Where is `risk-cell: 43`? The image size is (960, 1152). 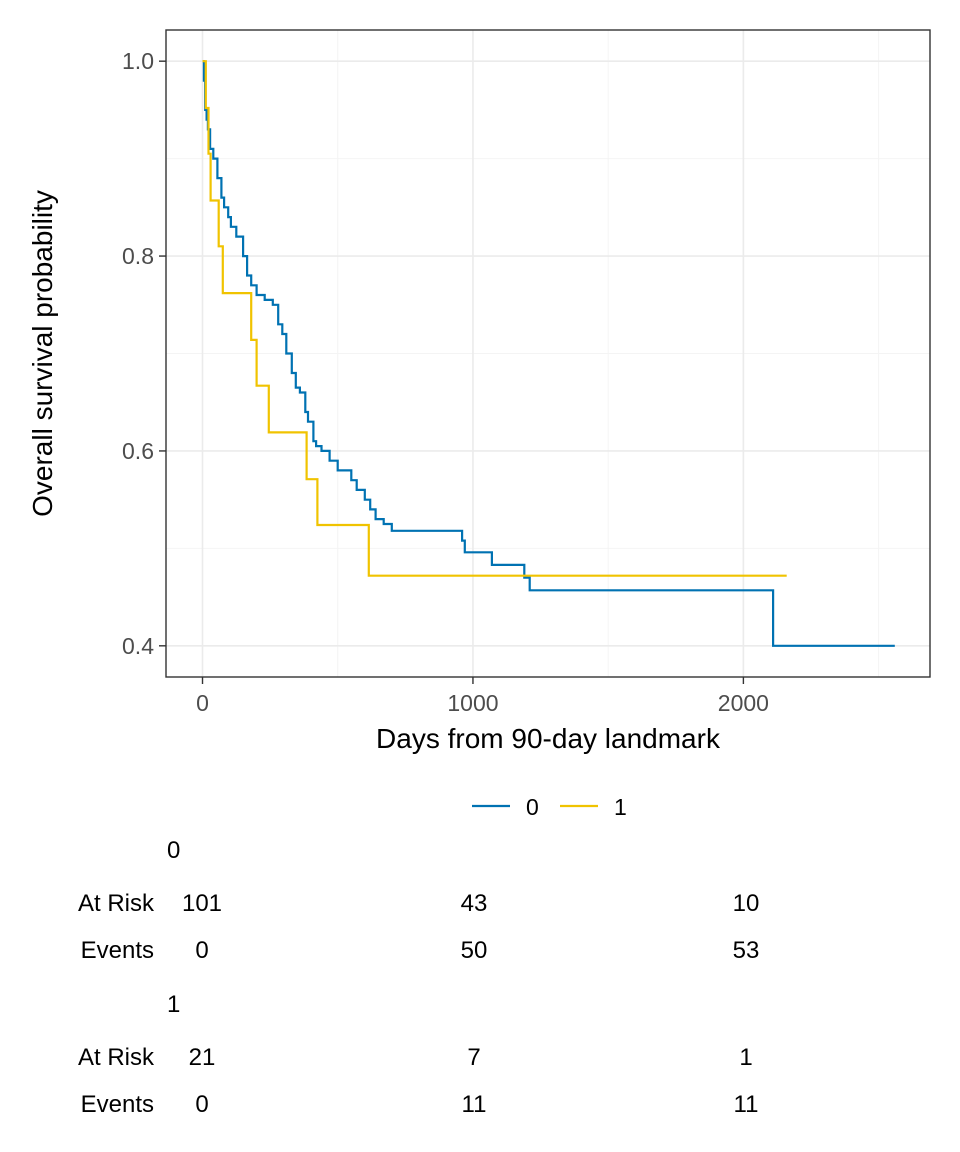 risk-cell: 43 is located at coordinates (474, 903).